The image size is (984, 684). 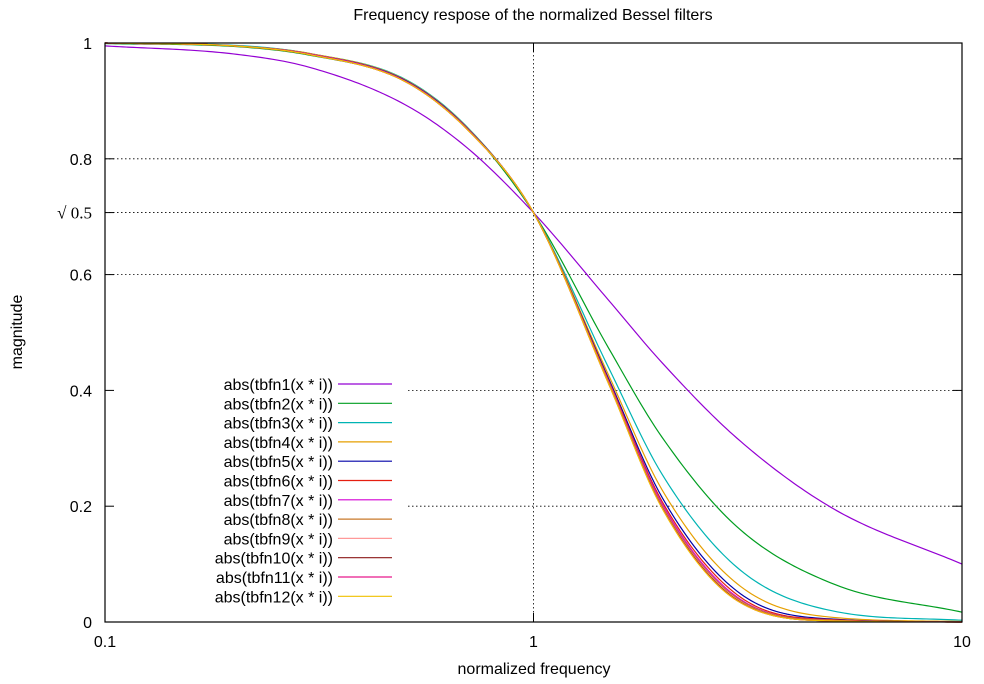 I want to click on legend-label-5: abs(tbfn5(x * i)), so click(x=278, y=462).